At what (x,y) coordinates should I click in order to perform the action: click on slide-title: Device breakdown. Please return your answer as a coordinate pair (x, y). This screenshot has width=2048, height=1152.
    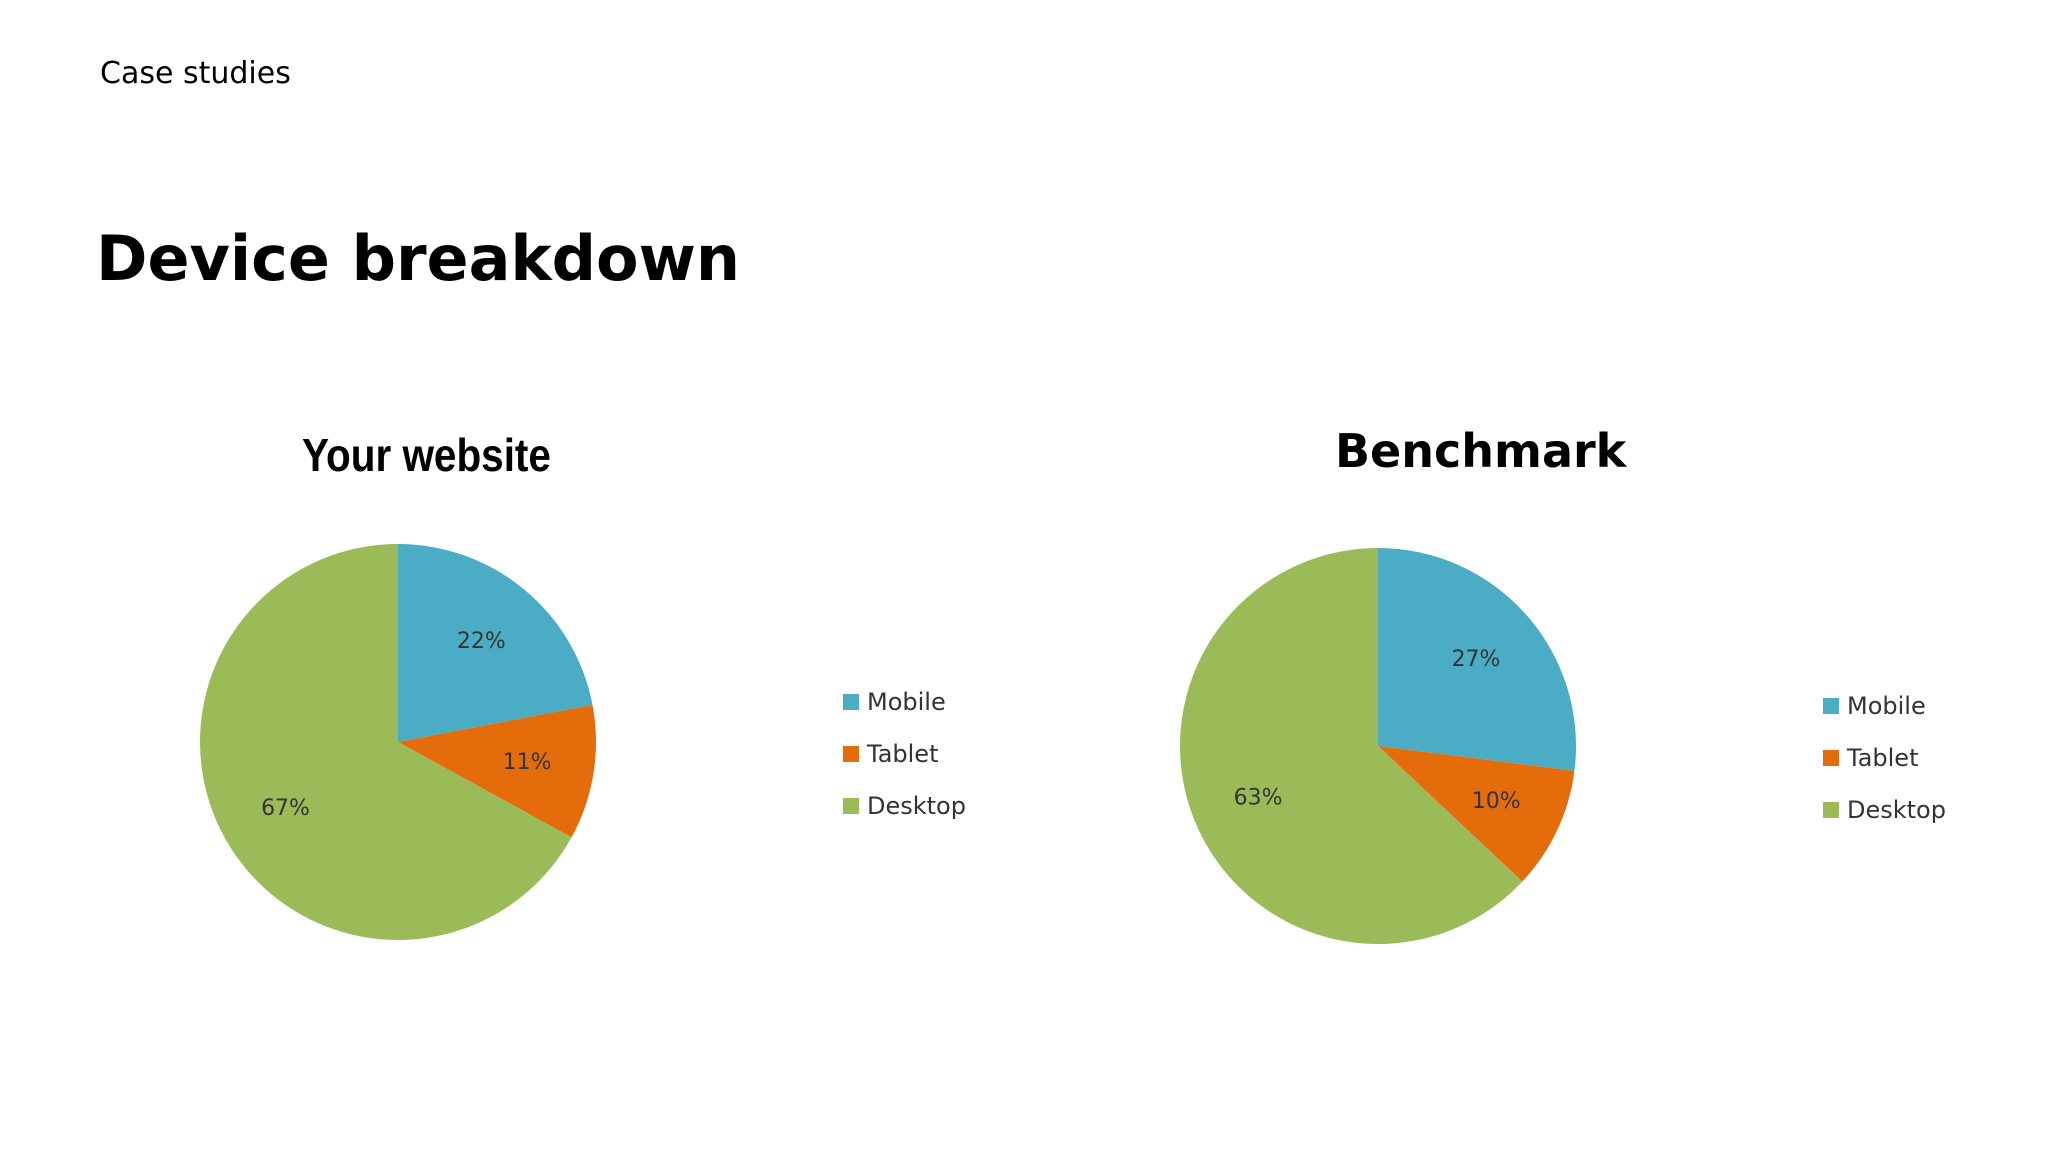
    Looking at the image, I should click on (418, 258).